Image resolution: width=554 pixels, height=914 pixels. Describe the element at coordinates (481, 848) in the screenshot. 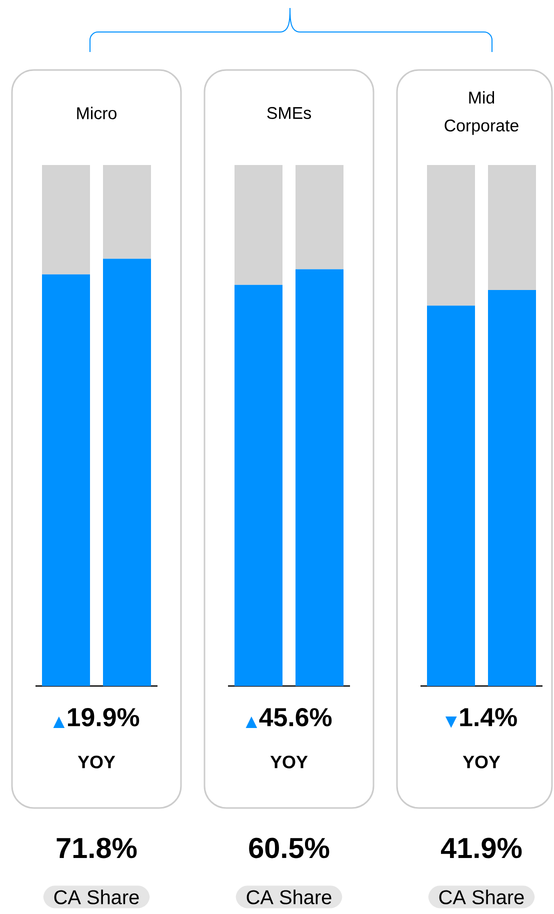

I see `text: 41.9%` at that location.